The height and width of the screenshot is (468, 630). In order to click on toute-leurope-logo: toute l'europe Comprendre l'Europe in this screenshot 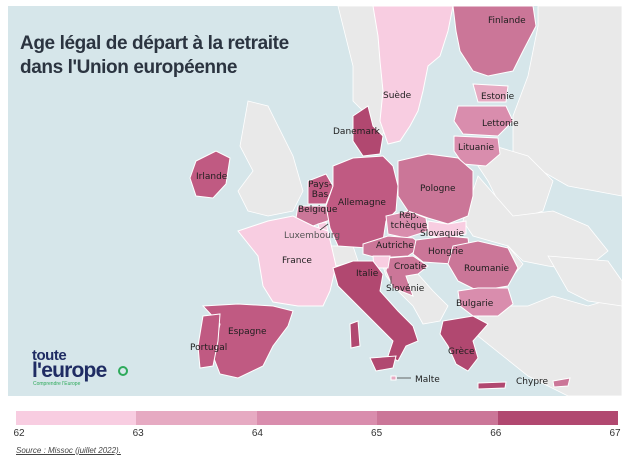, I will do `click(82, 368)`.